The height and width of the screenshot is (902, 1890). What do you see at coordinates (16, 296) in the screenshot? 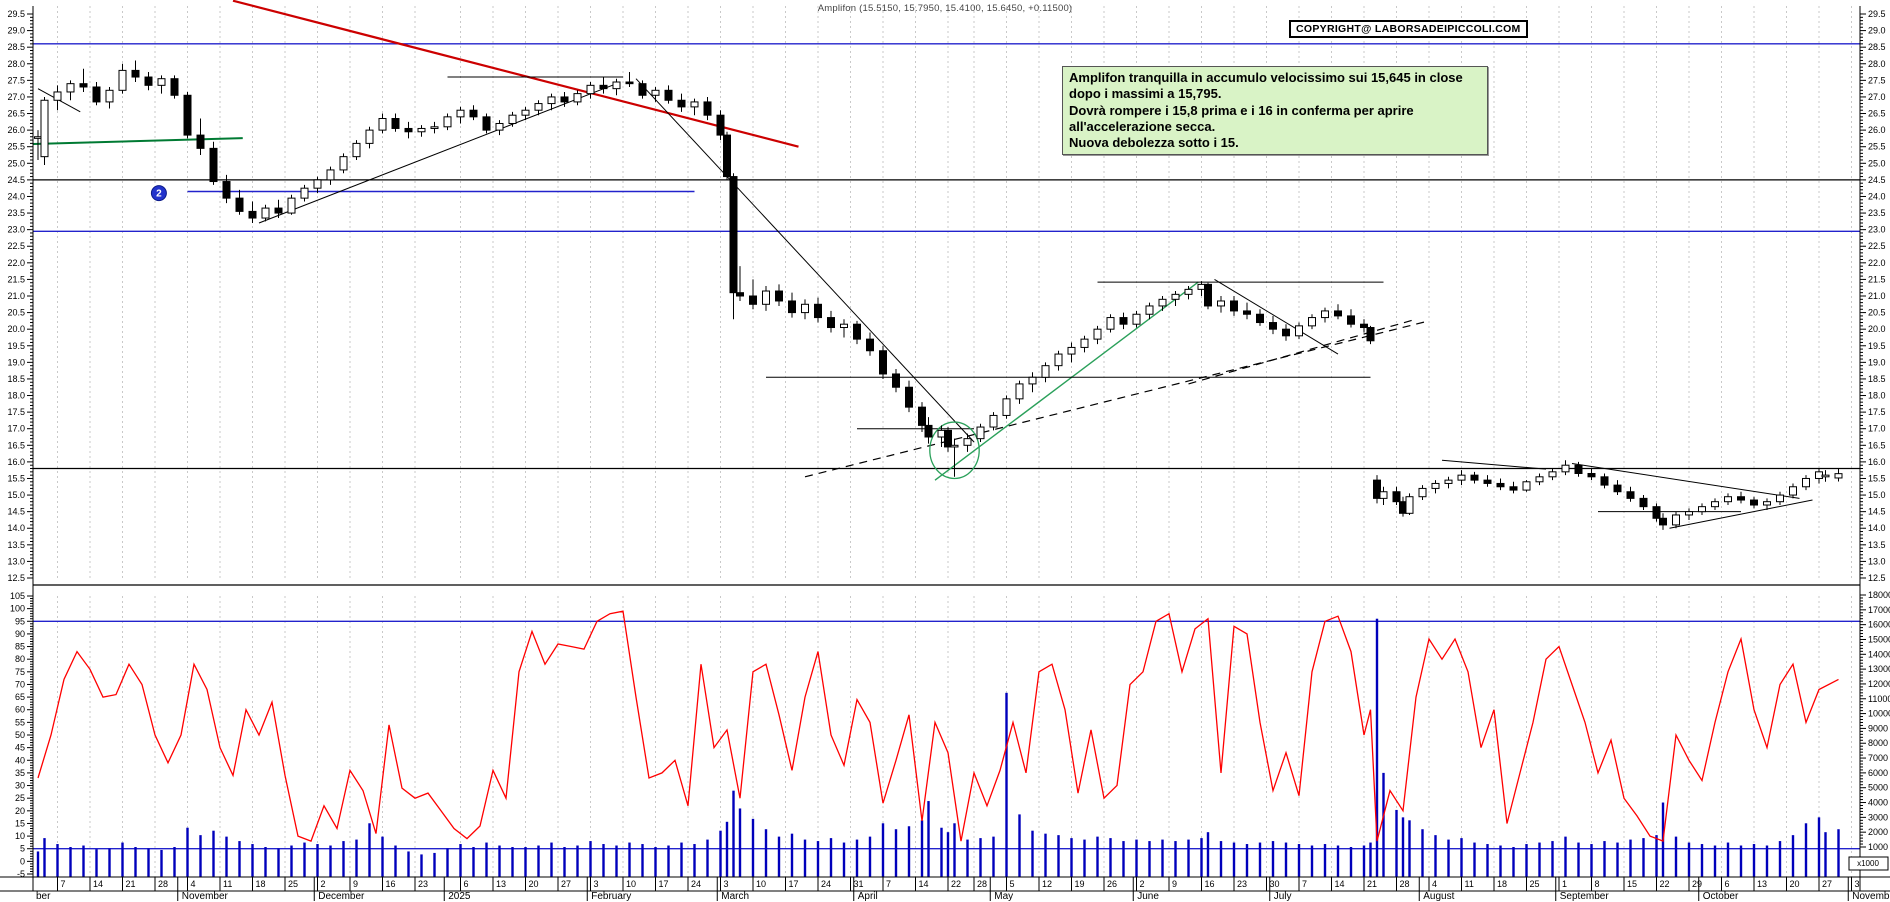
I see `svg-text: 21.0` at bounding box center [16, 296].